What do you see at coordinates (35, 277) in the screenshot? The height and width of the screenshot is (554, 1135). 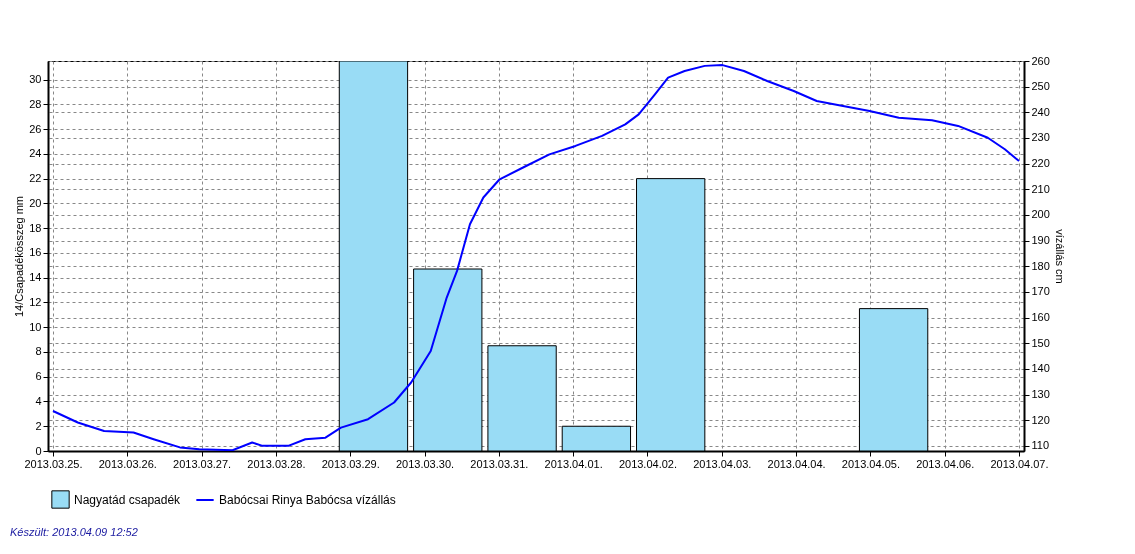 I see `y-tick-label: 14` at bounding box center [35, 277].